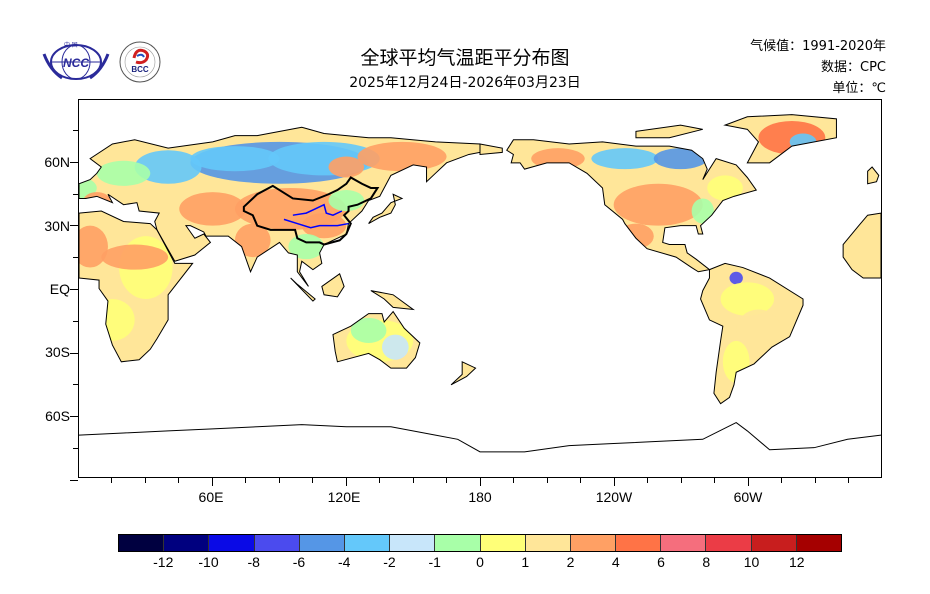 The image size is (930, 594). Describe the element at coordinates (480, 562) in the screenshot. I see `colorbar-label: 0` at that location.